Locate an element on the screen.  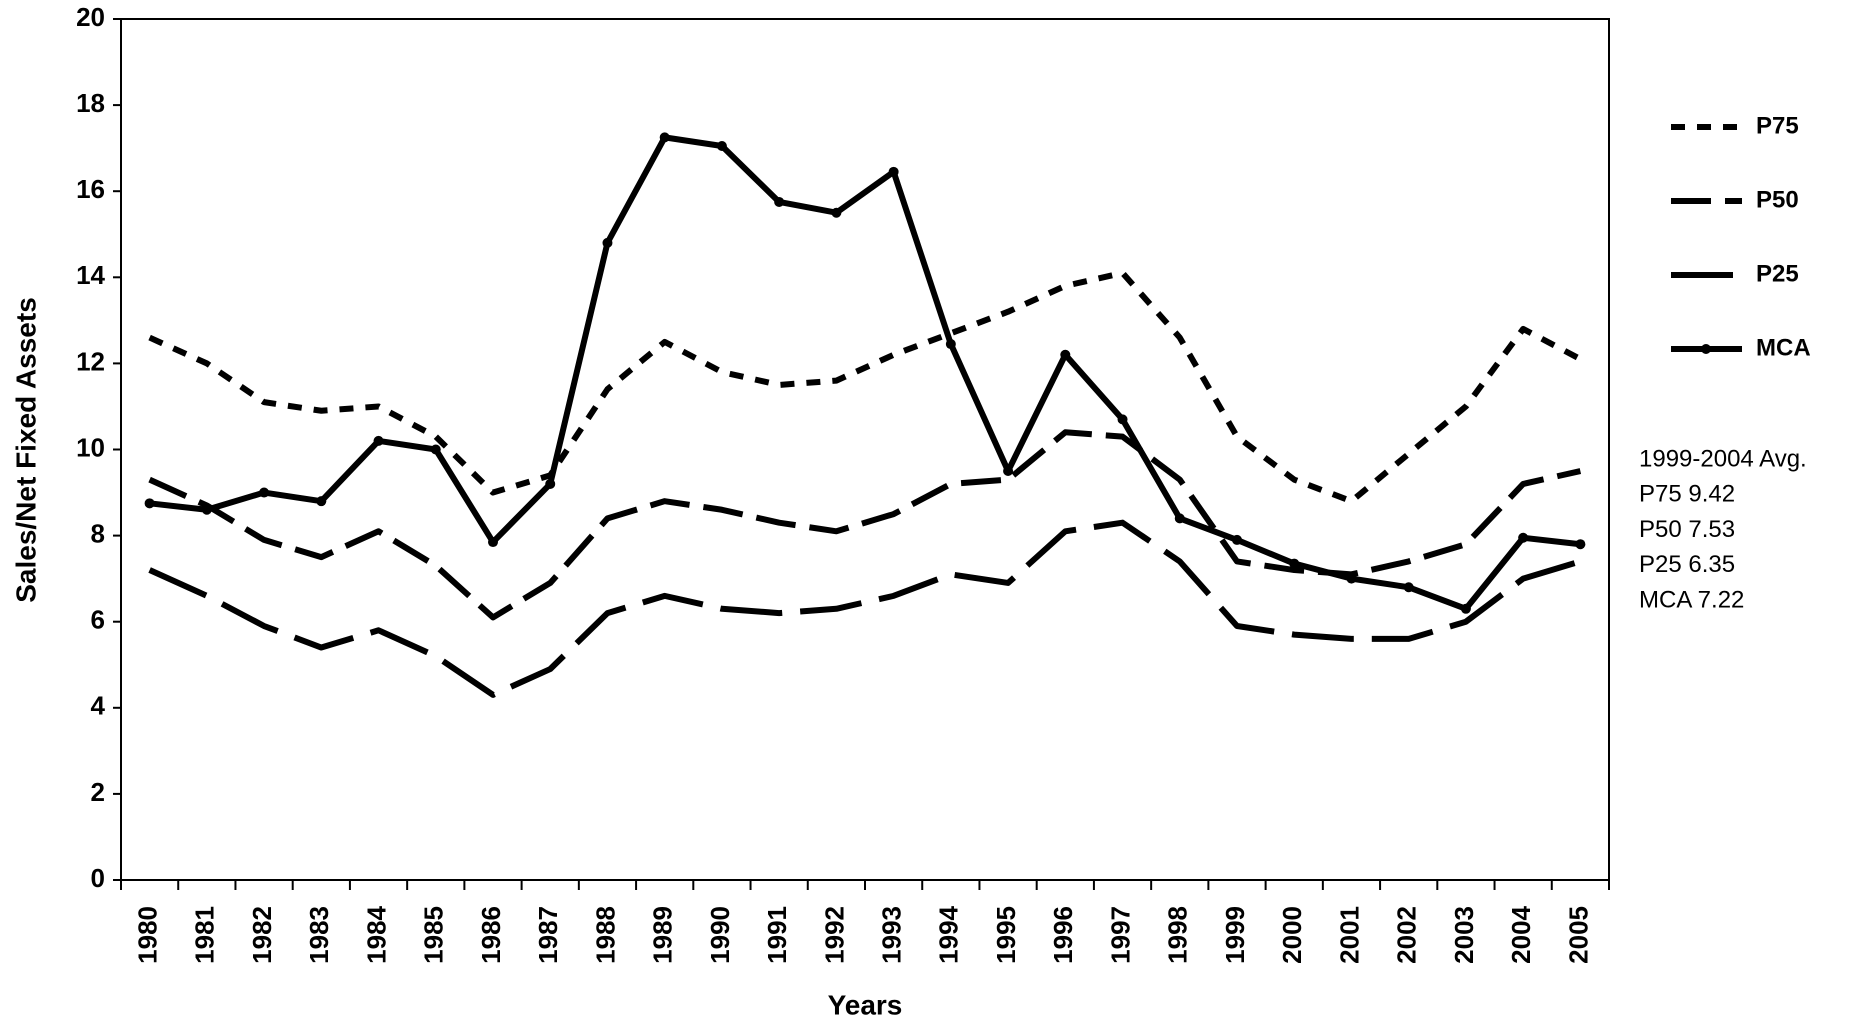
y-tick-label: 10 is located at coordinates (90, 447).